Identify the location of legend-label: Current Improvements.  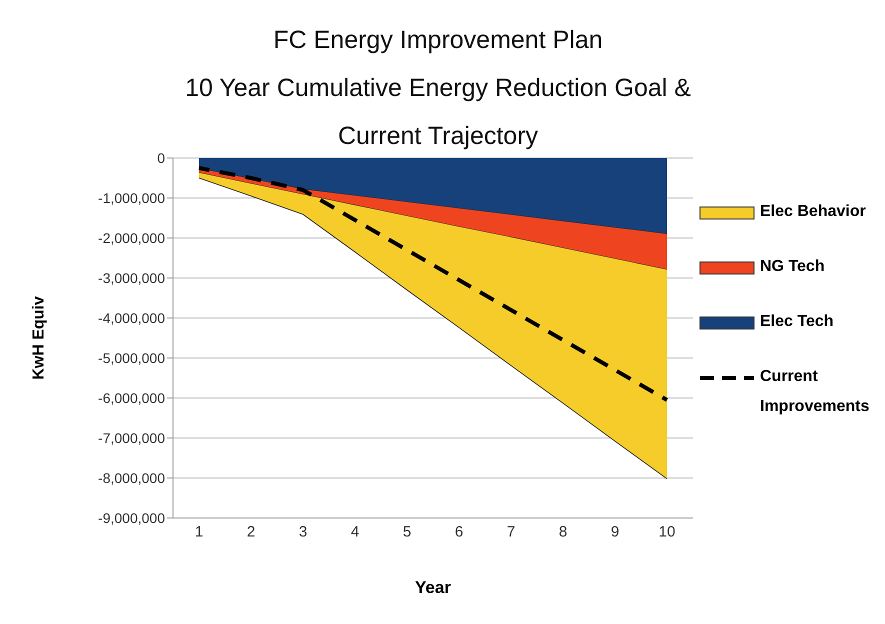
(815, 392).